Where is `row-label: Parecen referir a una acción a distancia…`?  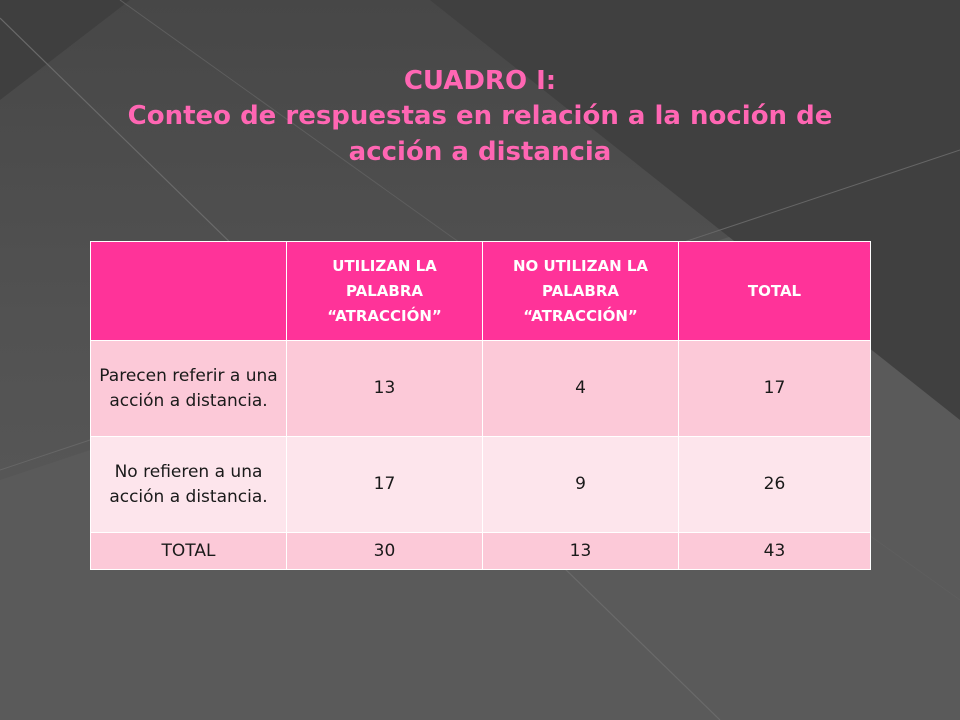 row-label: Parecen referir a una acción a distancia… is located at coordinates (188, 388).